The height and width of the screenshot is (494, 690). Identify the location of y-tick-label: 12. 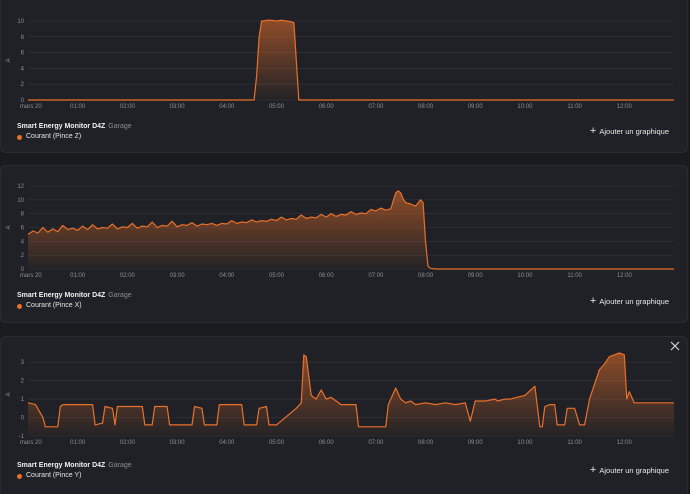
(20, 187).